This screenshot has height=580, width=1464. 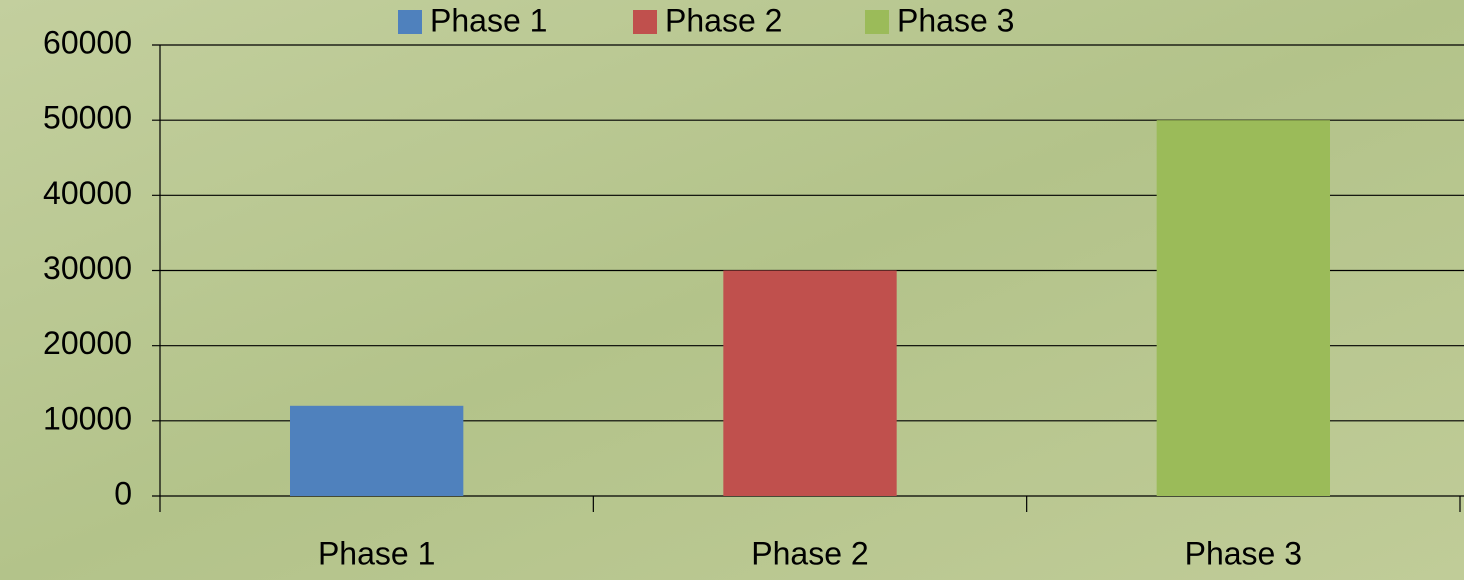 I want to click on y-tick-label: 10000, so click(x=87, y=418).